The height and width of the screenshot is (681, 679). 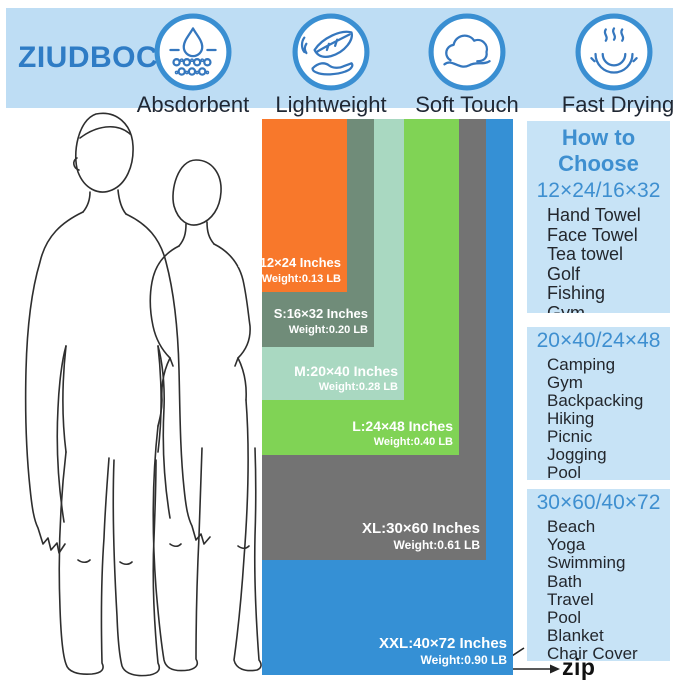 What do you see at coordinates (292, 205) in the screenshot?
I see `size-rect-xs: XS:12×24 Inches Weight:0.13 LB` at bounding box center [292, 205].